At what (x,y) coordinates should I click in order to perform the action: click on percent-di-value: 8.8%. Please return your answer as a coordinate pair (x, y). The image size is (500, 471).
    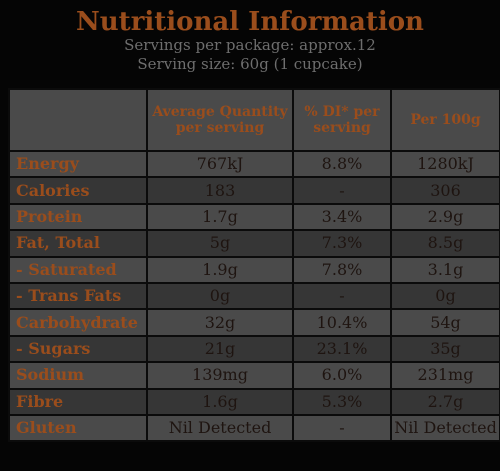
    Looking at the image, I should click on (342, 164).